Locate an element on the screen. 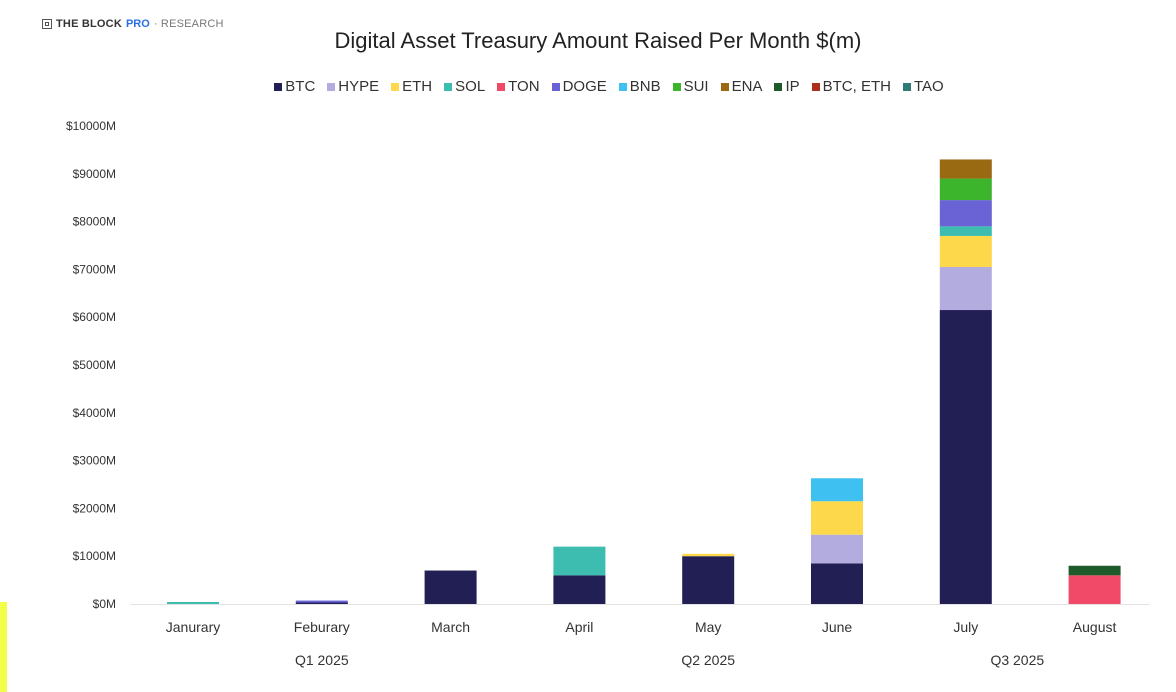 This screenshot has height=692, width=1176. left-margin is located at coordinates (8, 346).